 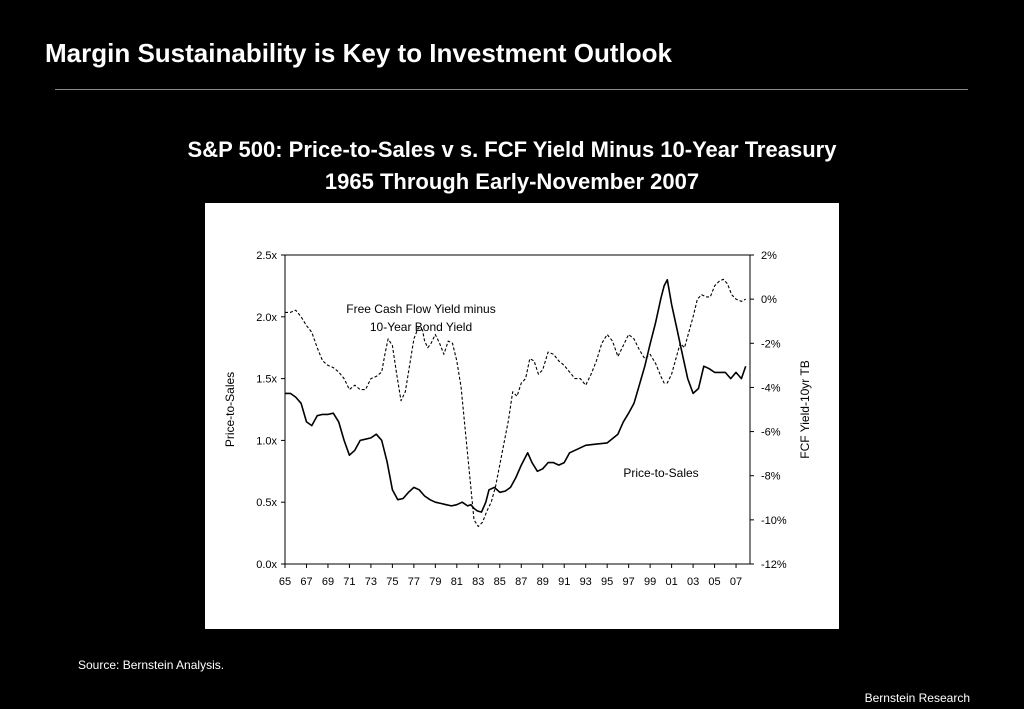 What do you see at coordinates (629, 582) in the screenshot?
I see `x-tick-label: 97` at bounding box center [629, 582].